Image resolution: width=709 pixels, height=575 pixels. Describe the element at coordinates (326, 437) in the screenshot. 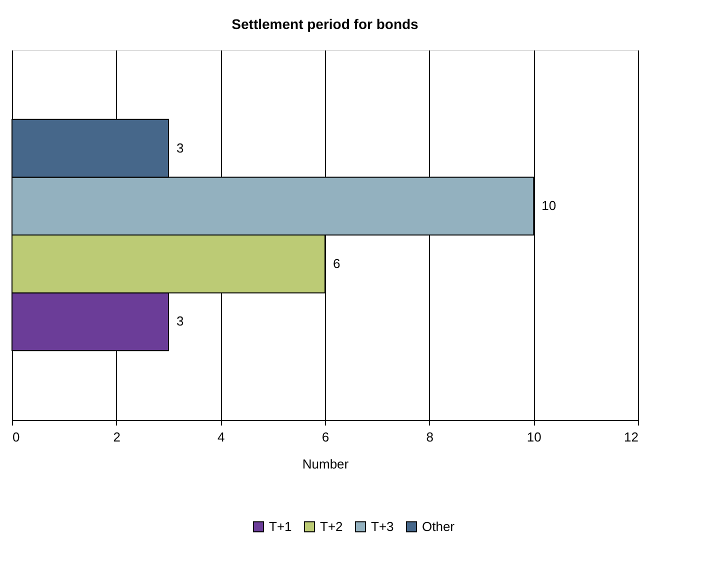

I see `x-tick-label: 6` at that location.